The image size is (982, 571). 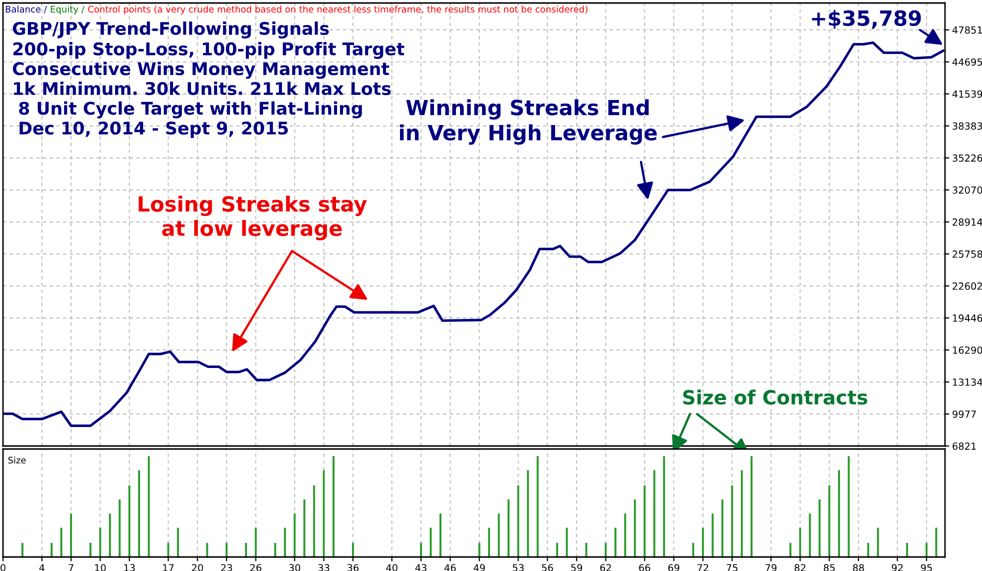 I want to click on x-tick-label: 0, so click(x=3, y=567).